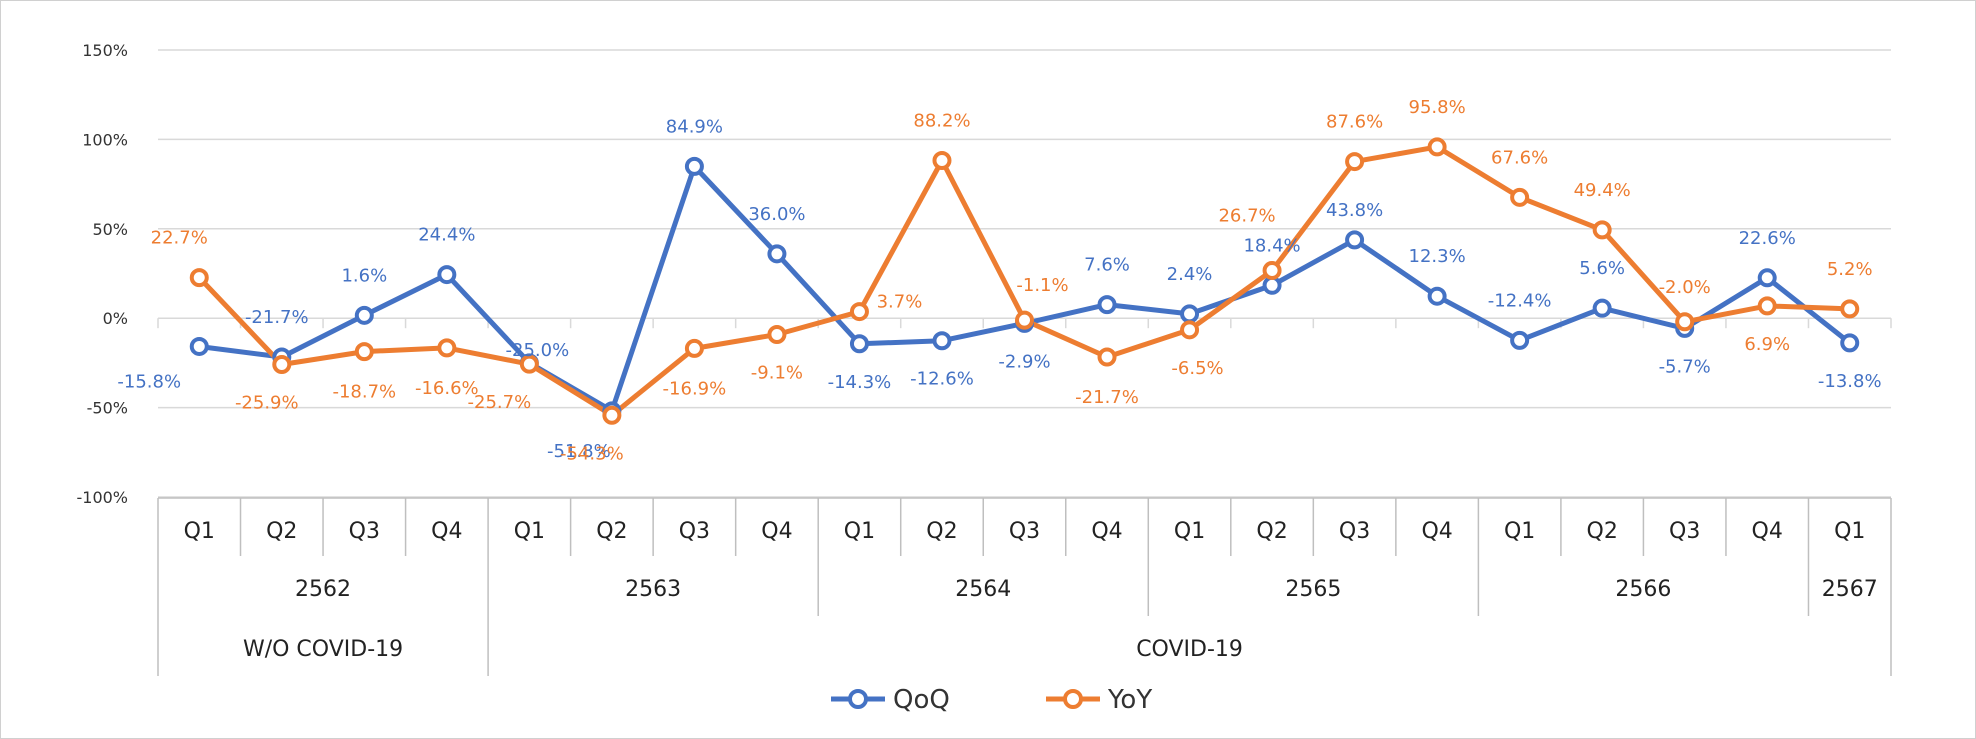 The image size is (1976, 739). I want to click on y-axis-ticks: 150% 100% 50% 0% -50% -100%, so click(102, 274).